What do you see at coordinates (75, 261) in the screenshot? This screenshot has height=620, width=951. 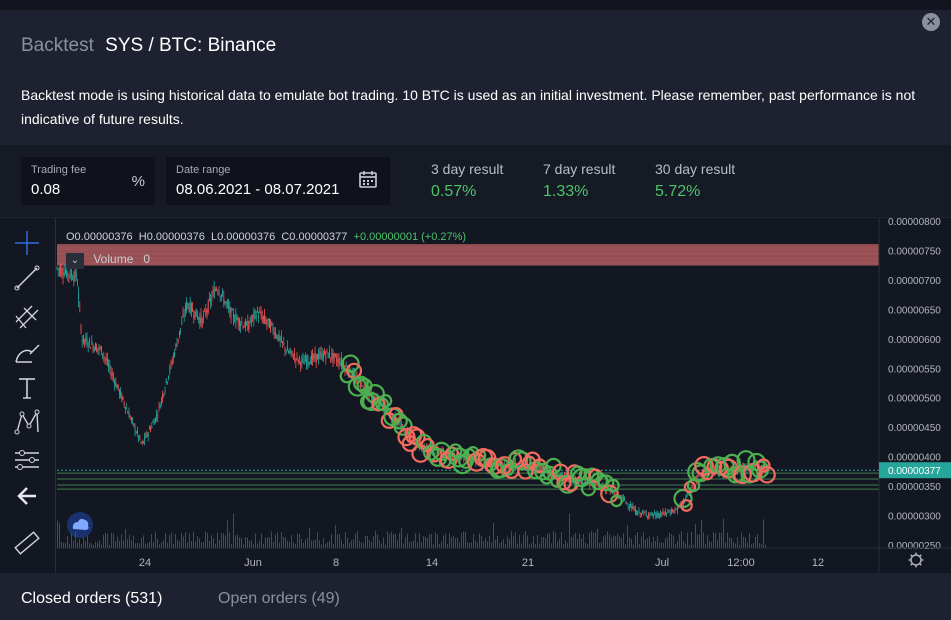 I see `chevron-down-icon: ⌄` at bounding box center [75, 261].